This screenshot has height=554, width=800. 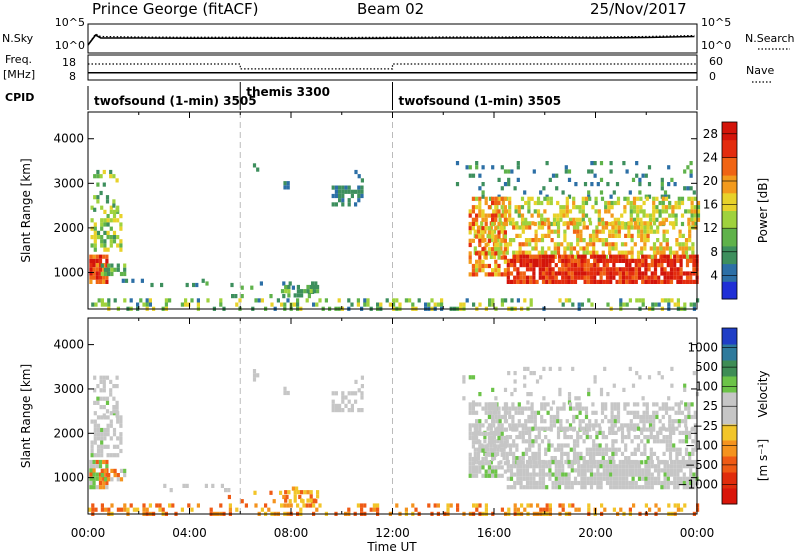 What do you see at coordinates (68, 183) in the screenshot?
I see `power-panel-ytick-label: 3000` at bounding box center [68, 183].